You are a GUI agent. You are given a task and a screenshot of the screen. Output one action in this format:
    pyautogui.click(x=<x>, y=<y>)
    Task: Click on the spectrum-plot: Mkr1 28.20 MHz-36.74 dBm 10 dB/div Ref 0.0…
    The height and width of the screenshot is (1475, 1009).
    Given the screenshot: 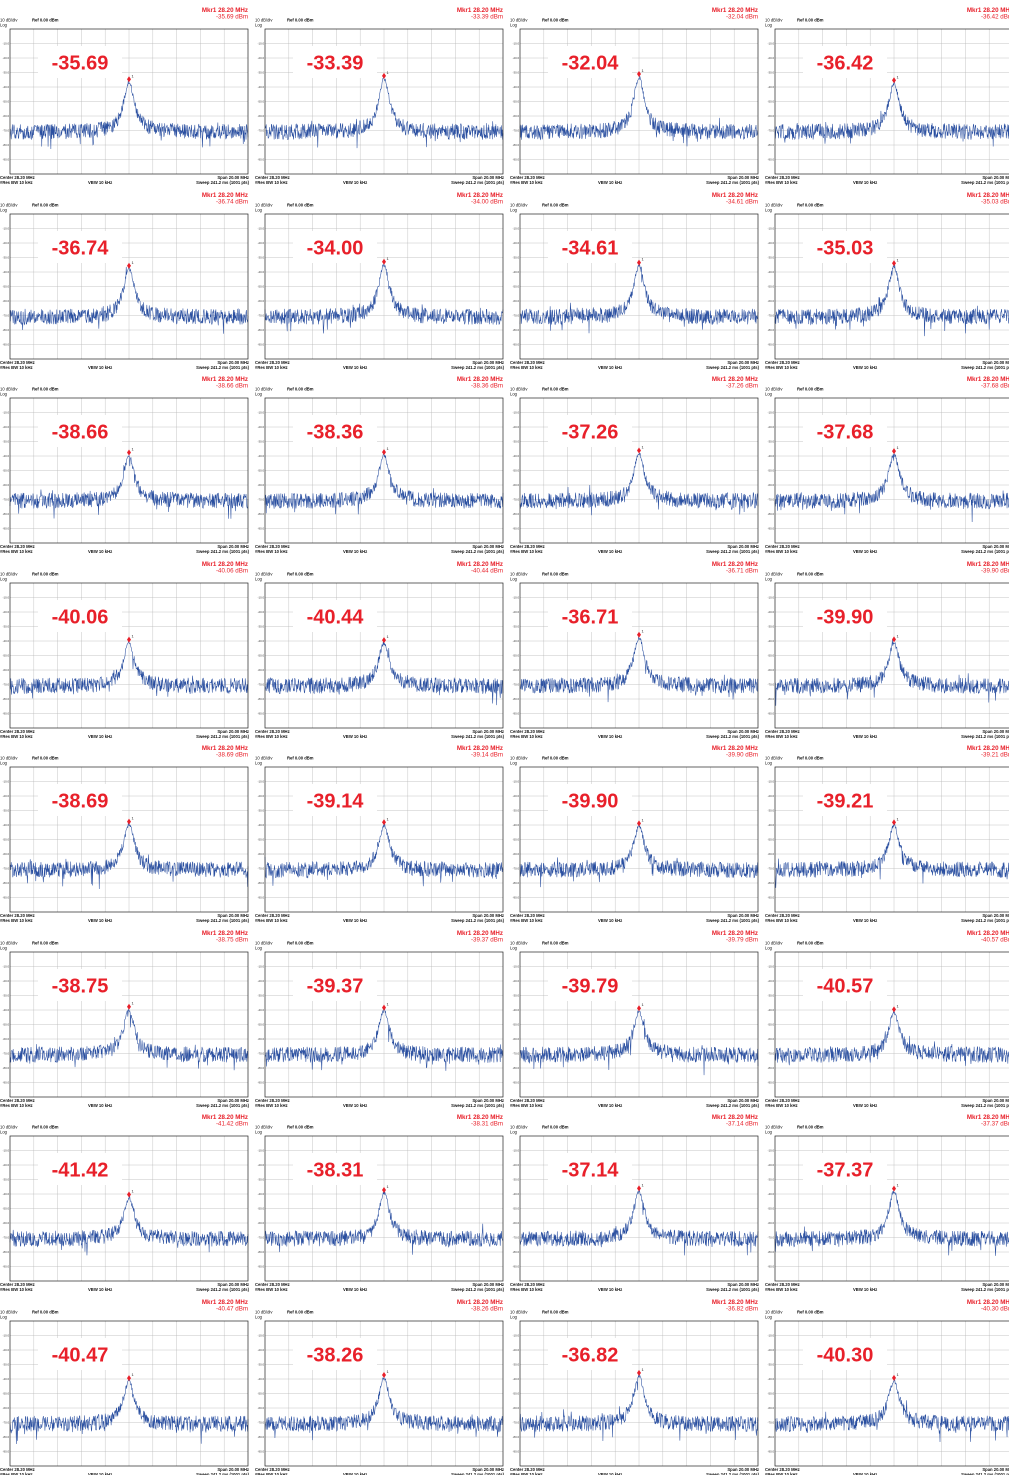 What is the action you would take?
    pyautogui.click(x=125, y=281)
    